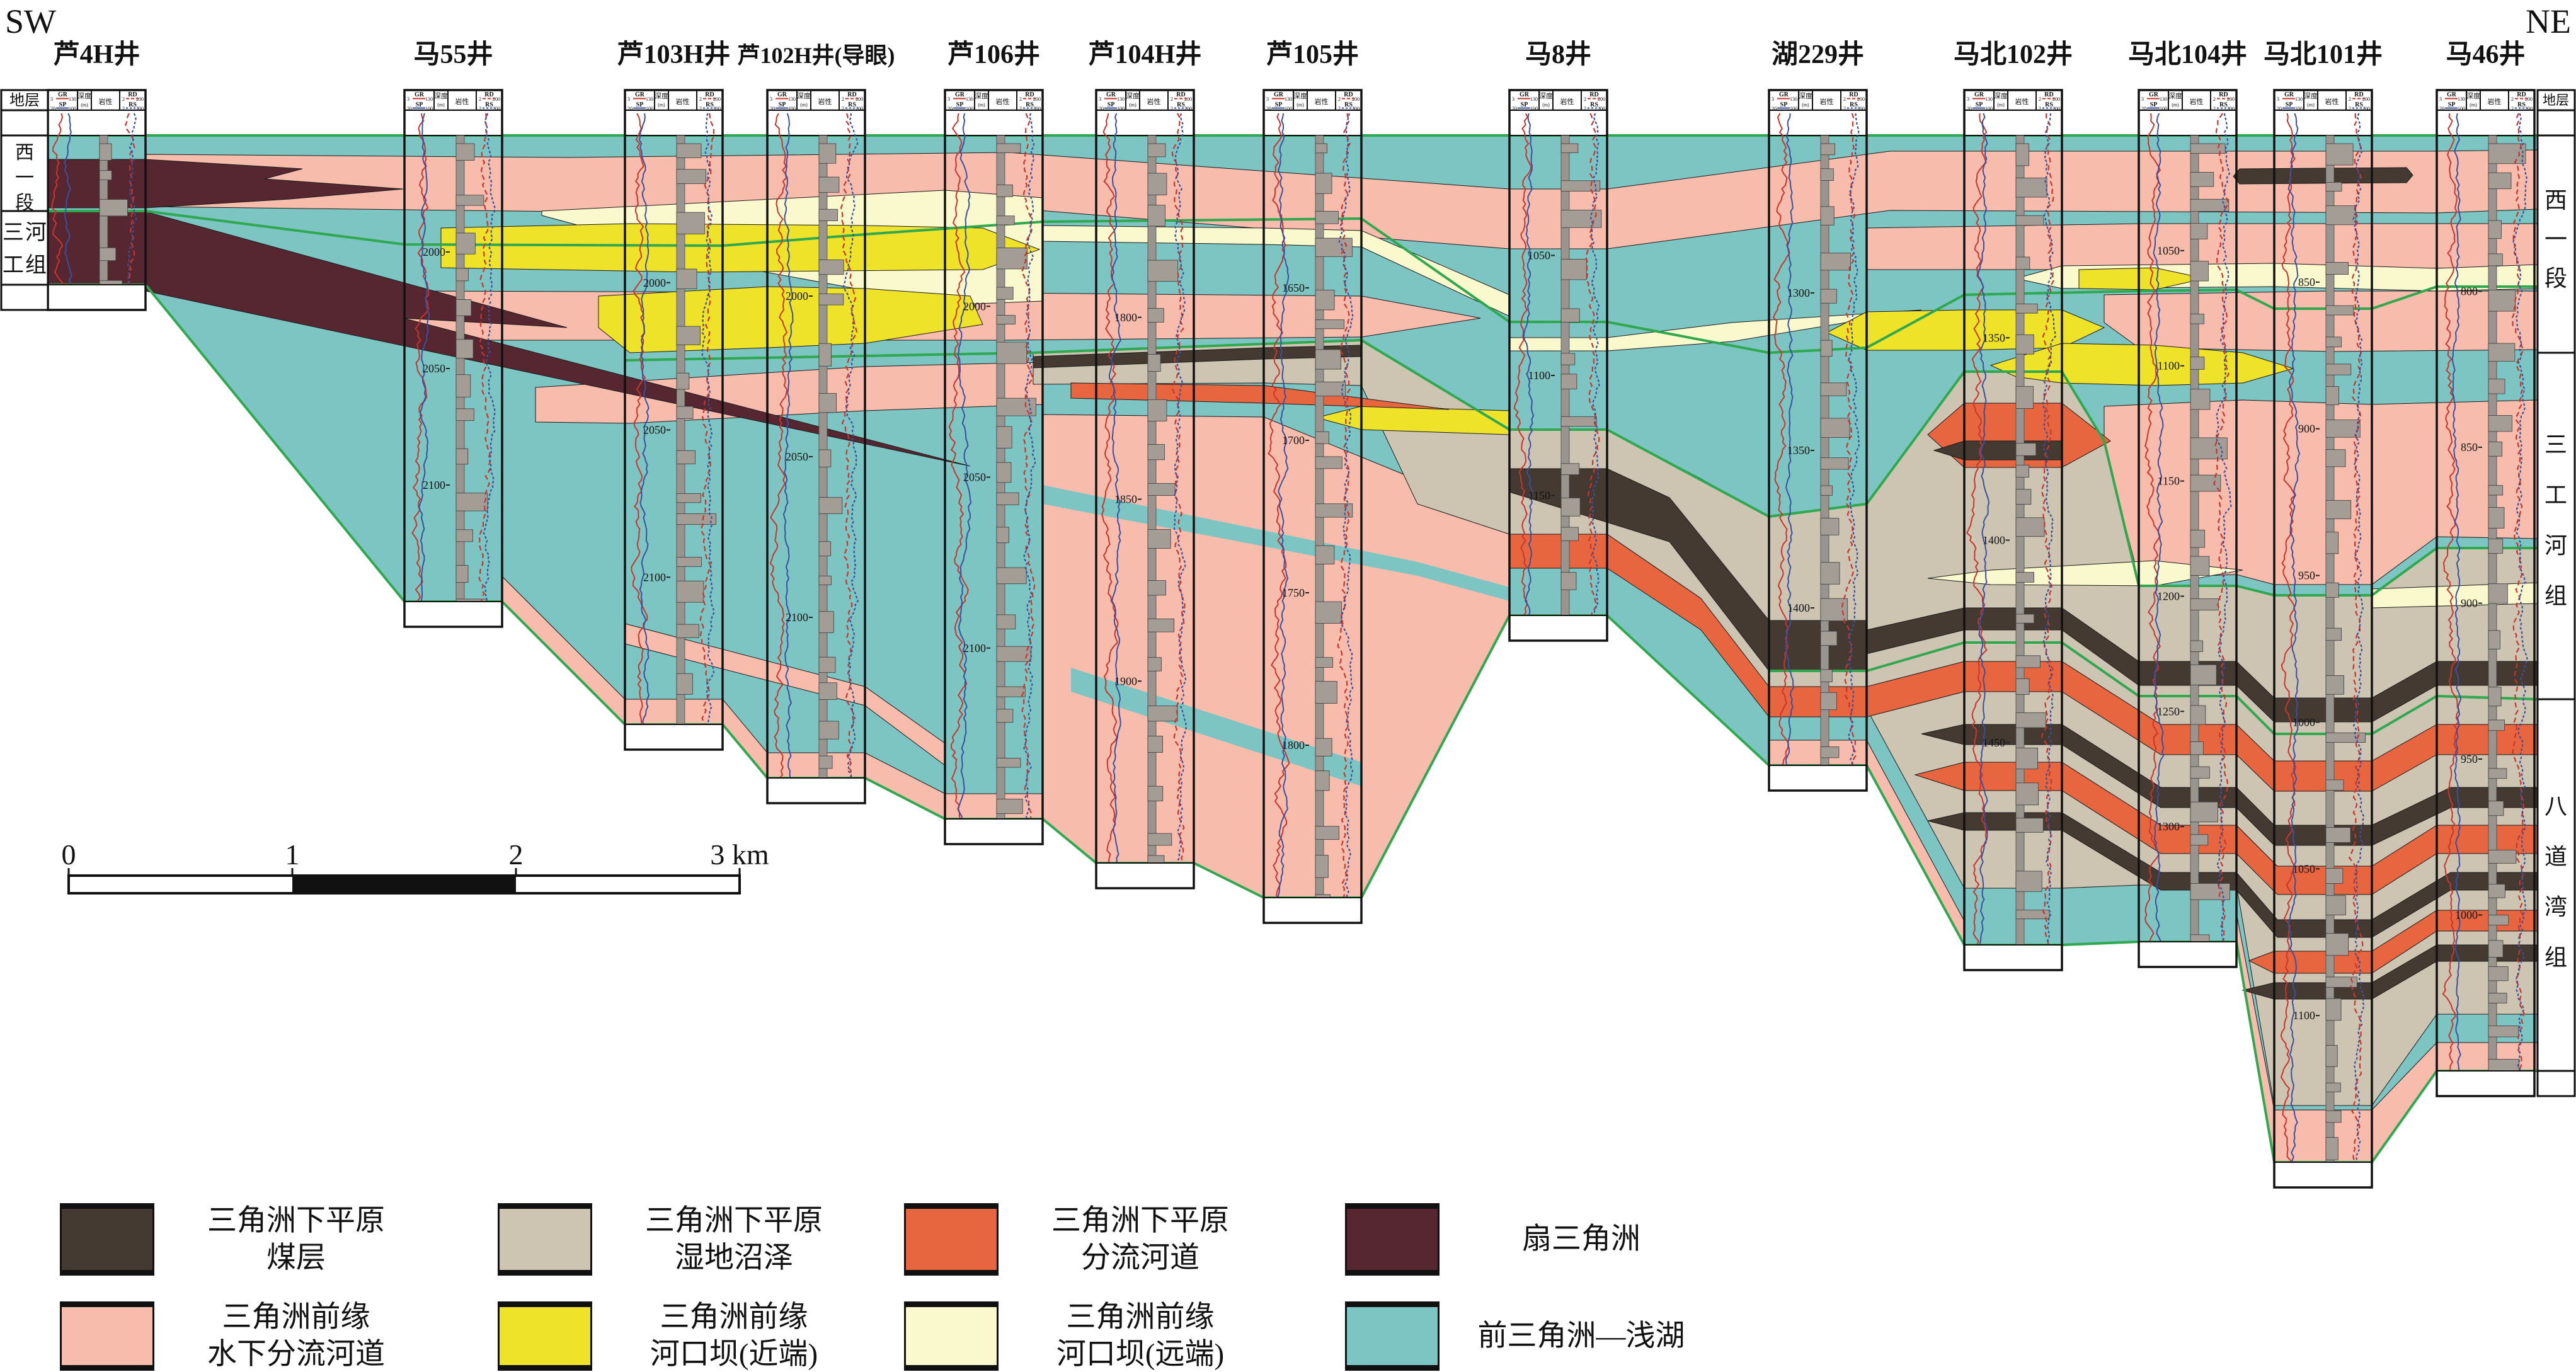  I want to click on well-name: 马55井, so click(453, 55).